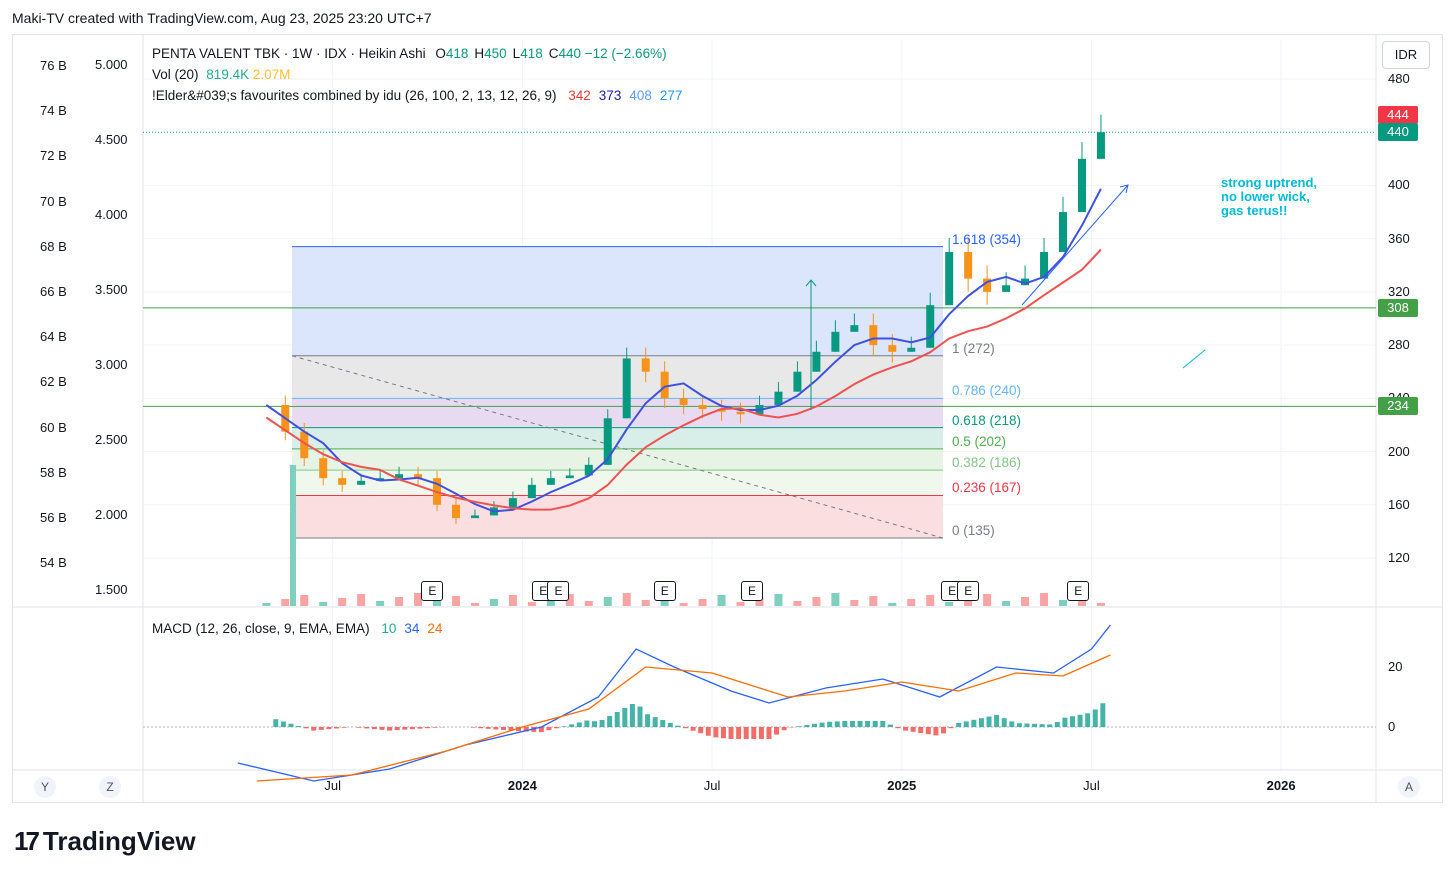 The height and width of the screenshot is (878, 1455). What do you see at coordinates (1398, 307) in the screenshot?
I see `price-tag: 308` at bounding box center [1398, 307].